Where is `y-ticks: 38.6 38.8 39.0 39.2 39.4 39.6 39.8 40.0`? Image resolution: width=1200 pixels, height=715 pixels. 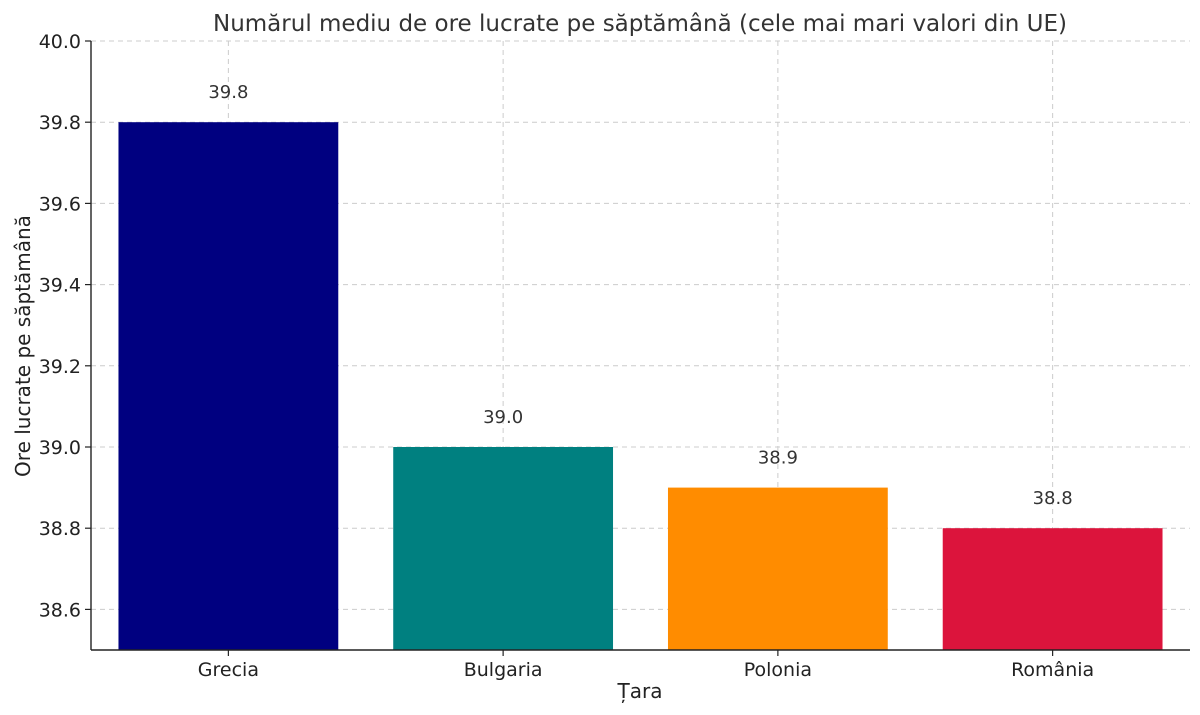 y-ticks: 38.6 38.8 39.0 39.2 39.4 39.6 39.8 40.0 is located at coordinates (65, 326).